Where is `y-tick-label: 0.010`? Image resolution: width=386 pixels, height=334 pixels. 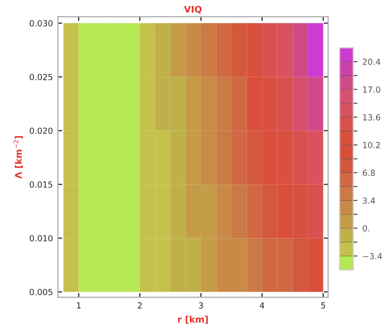
y-tick-label: 0.010 is located at coordinates (41, 238).